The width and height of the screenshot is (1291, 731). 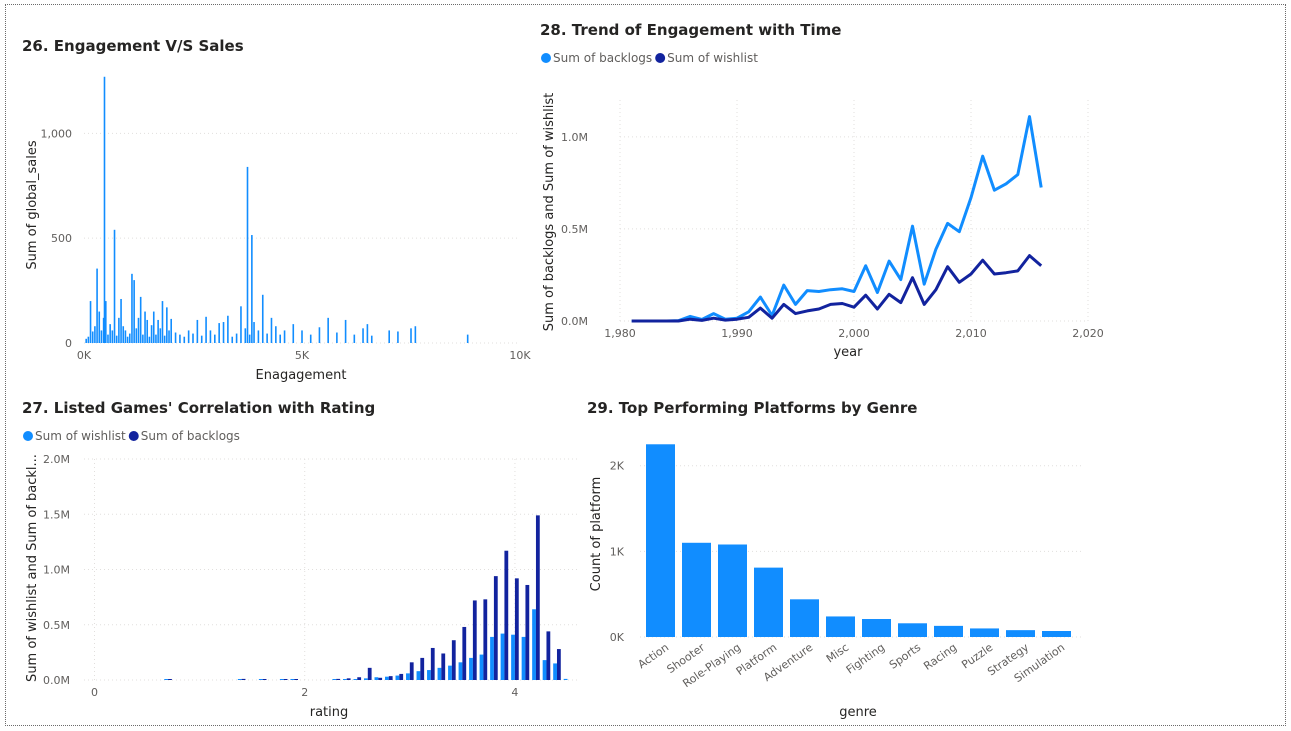 I want to click on chart29-category-label: Fighting, so click(x=865, y=659).